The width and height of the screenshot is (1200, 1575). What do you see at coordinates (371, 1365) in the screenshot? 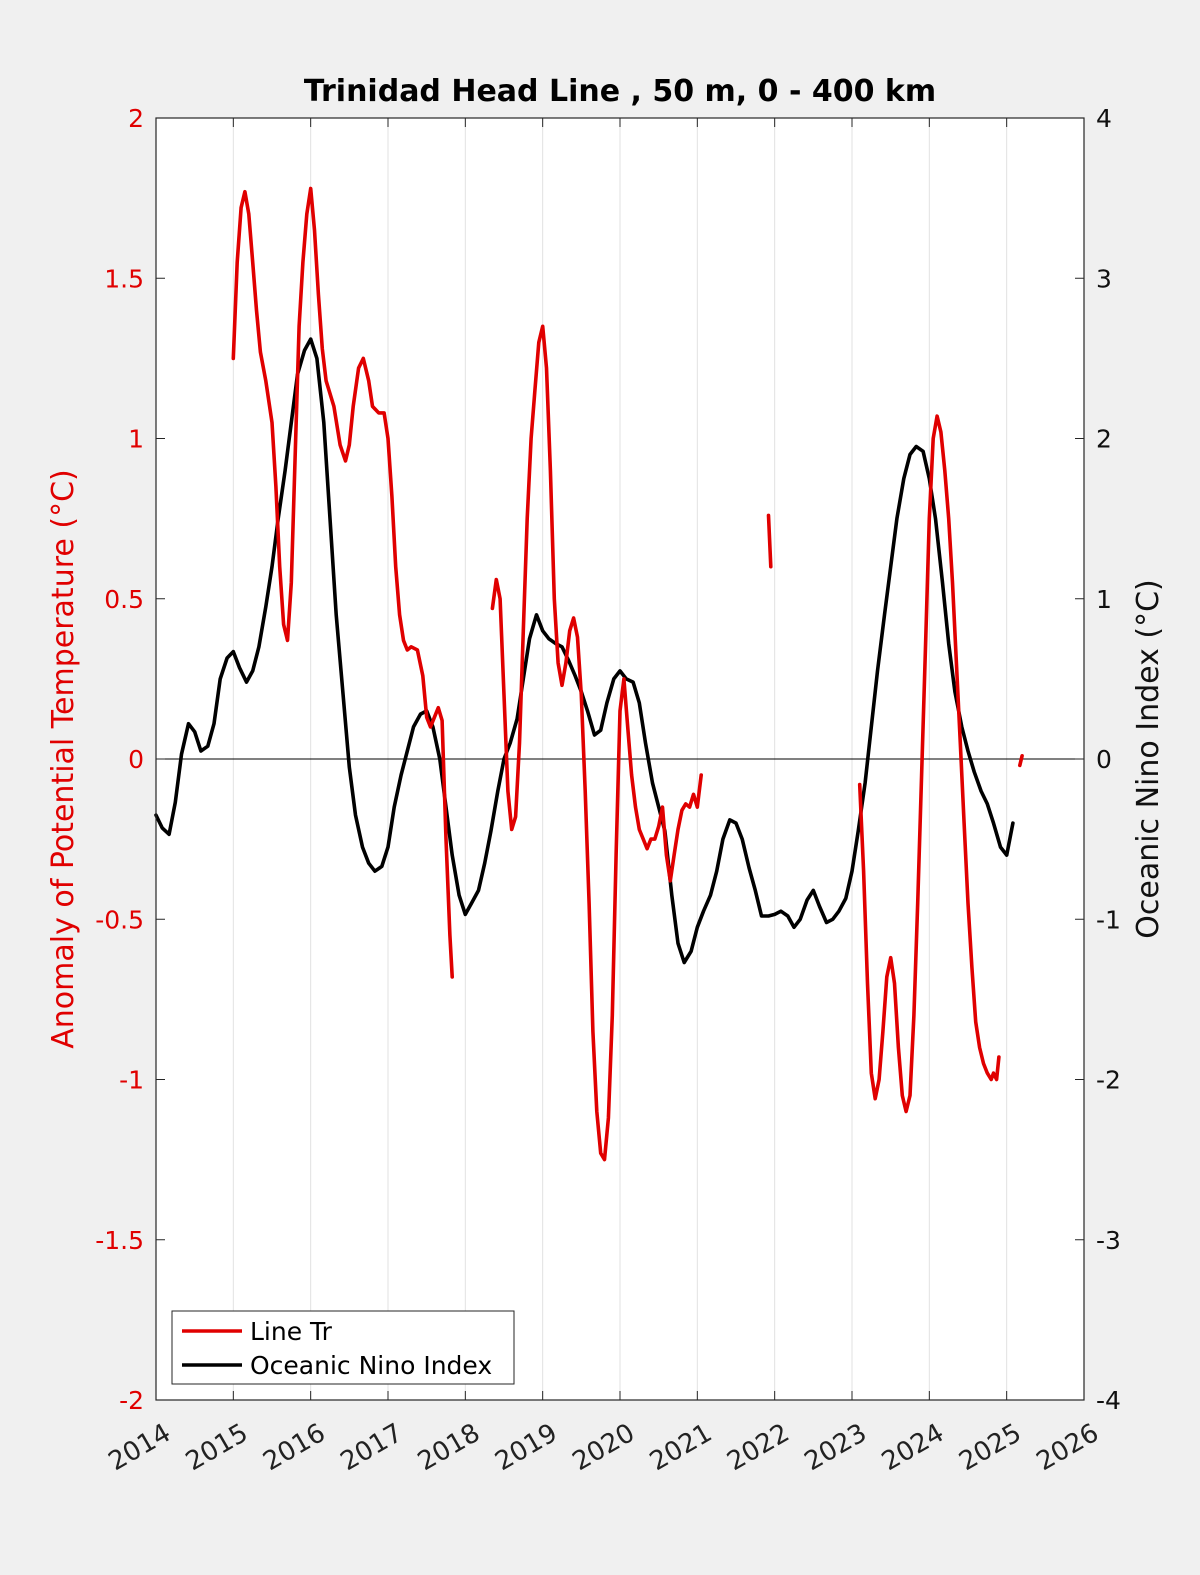
I see `legend-label-oni: Oceanic Nino Index` at bounding box center [371, 1365].